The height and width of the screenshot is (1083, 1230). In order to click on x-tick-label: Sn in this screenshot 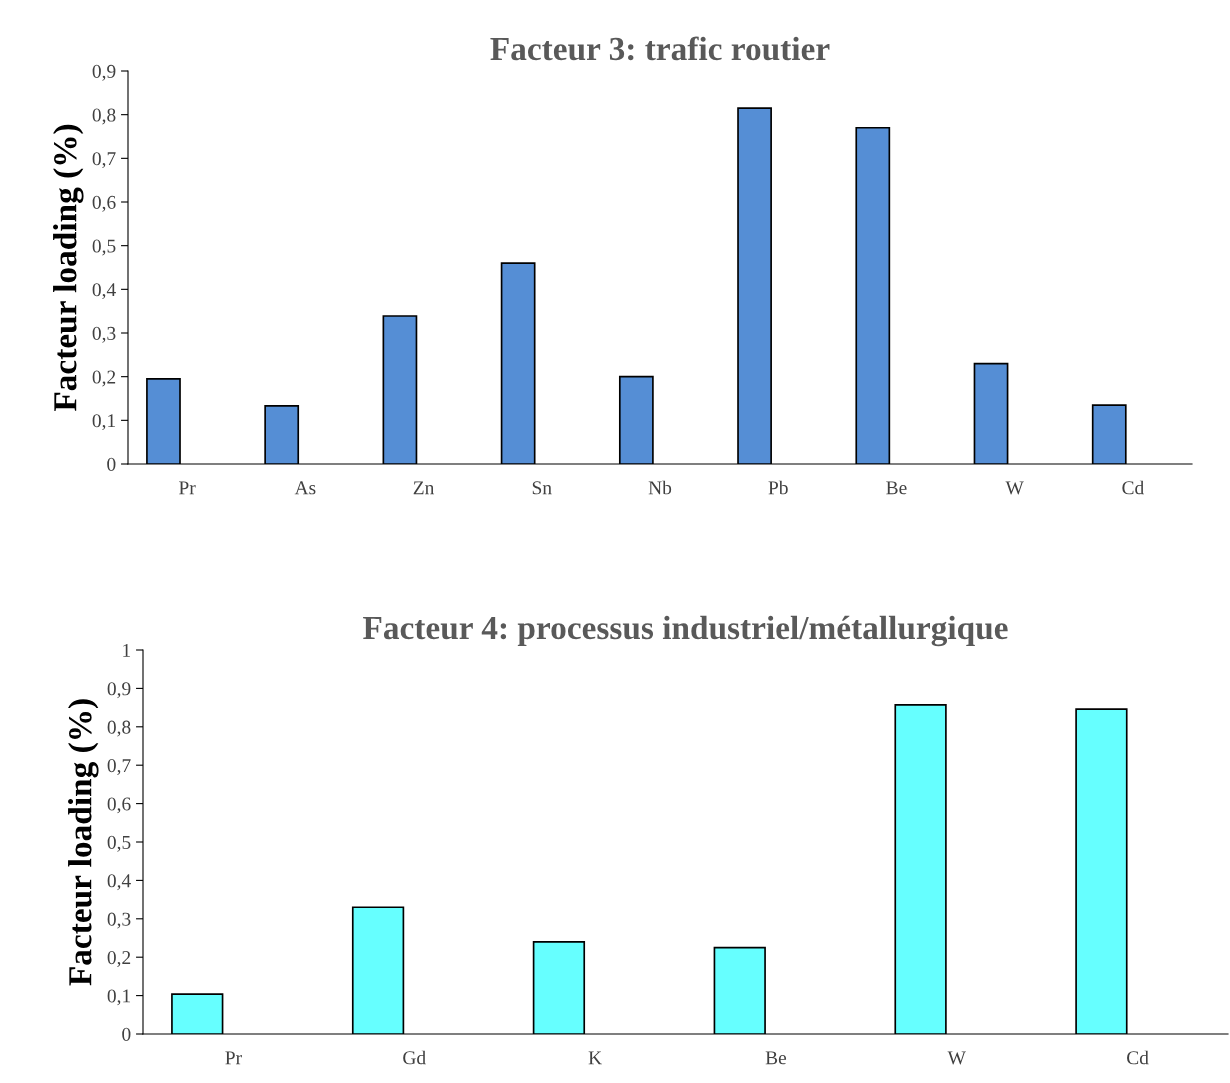, I will do `click(542, 488)`.